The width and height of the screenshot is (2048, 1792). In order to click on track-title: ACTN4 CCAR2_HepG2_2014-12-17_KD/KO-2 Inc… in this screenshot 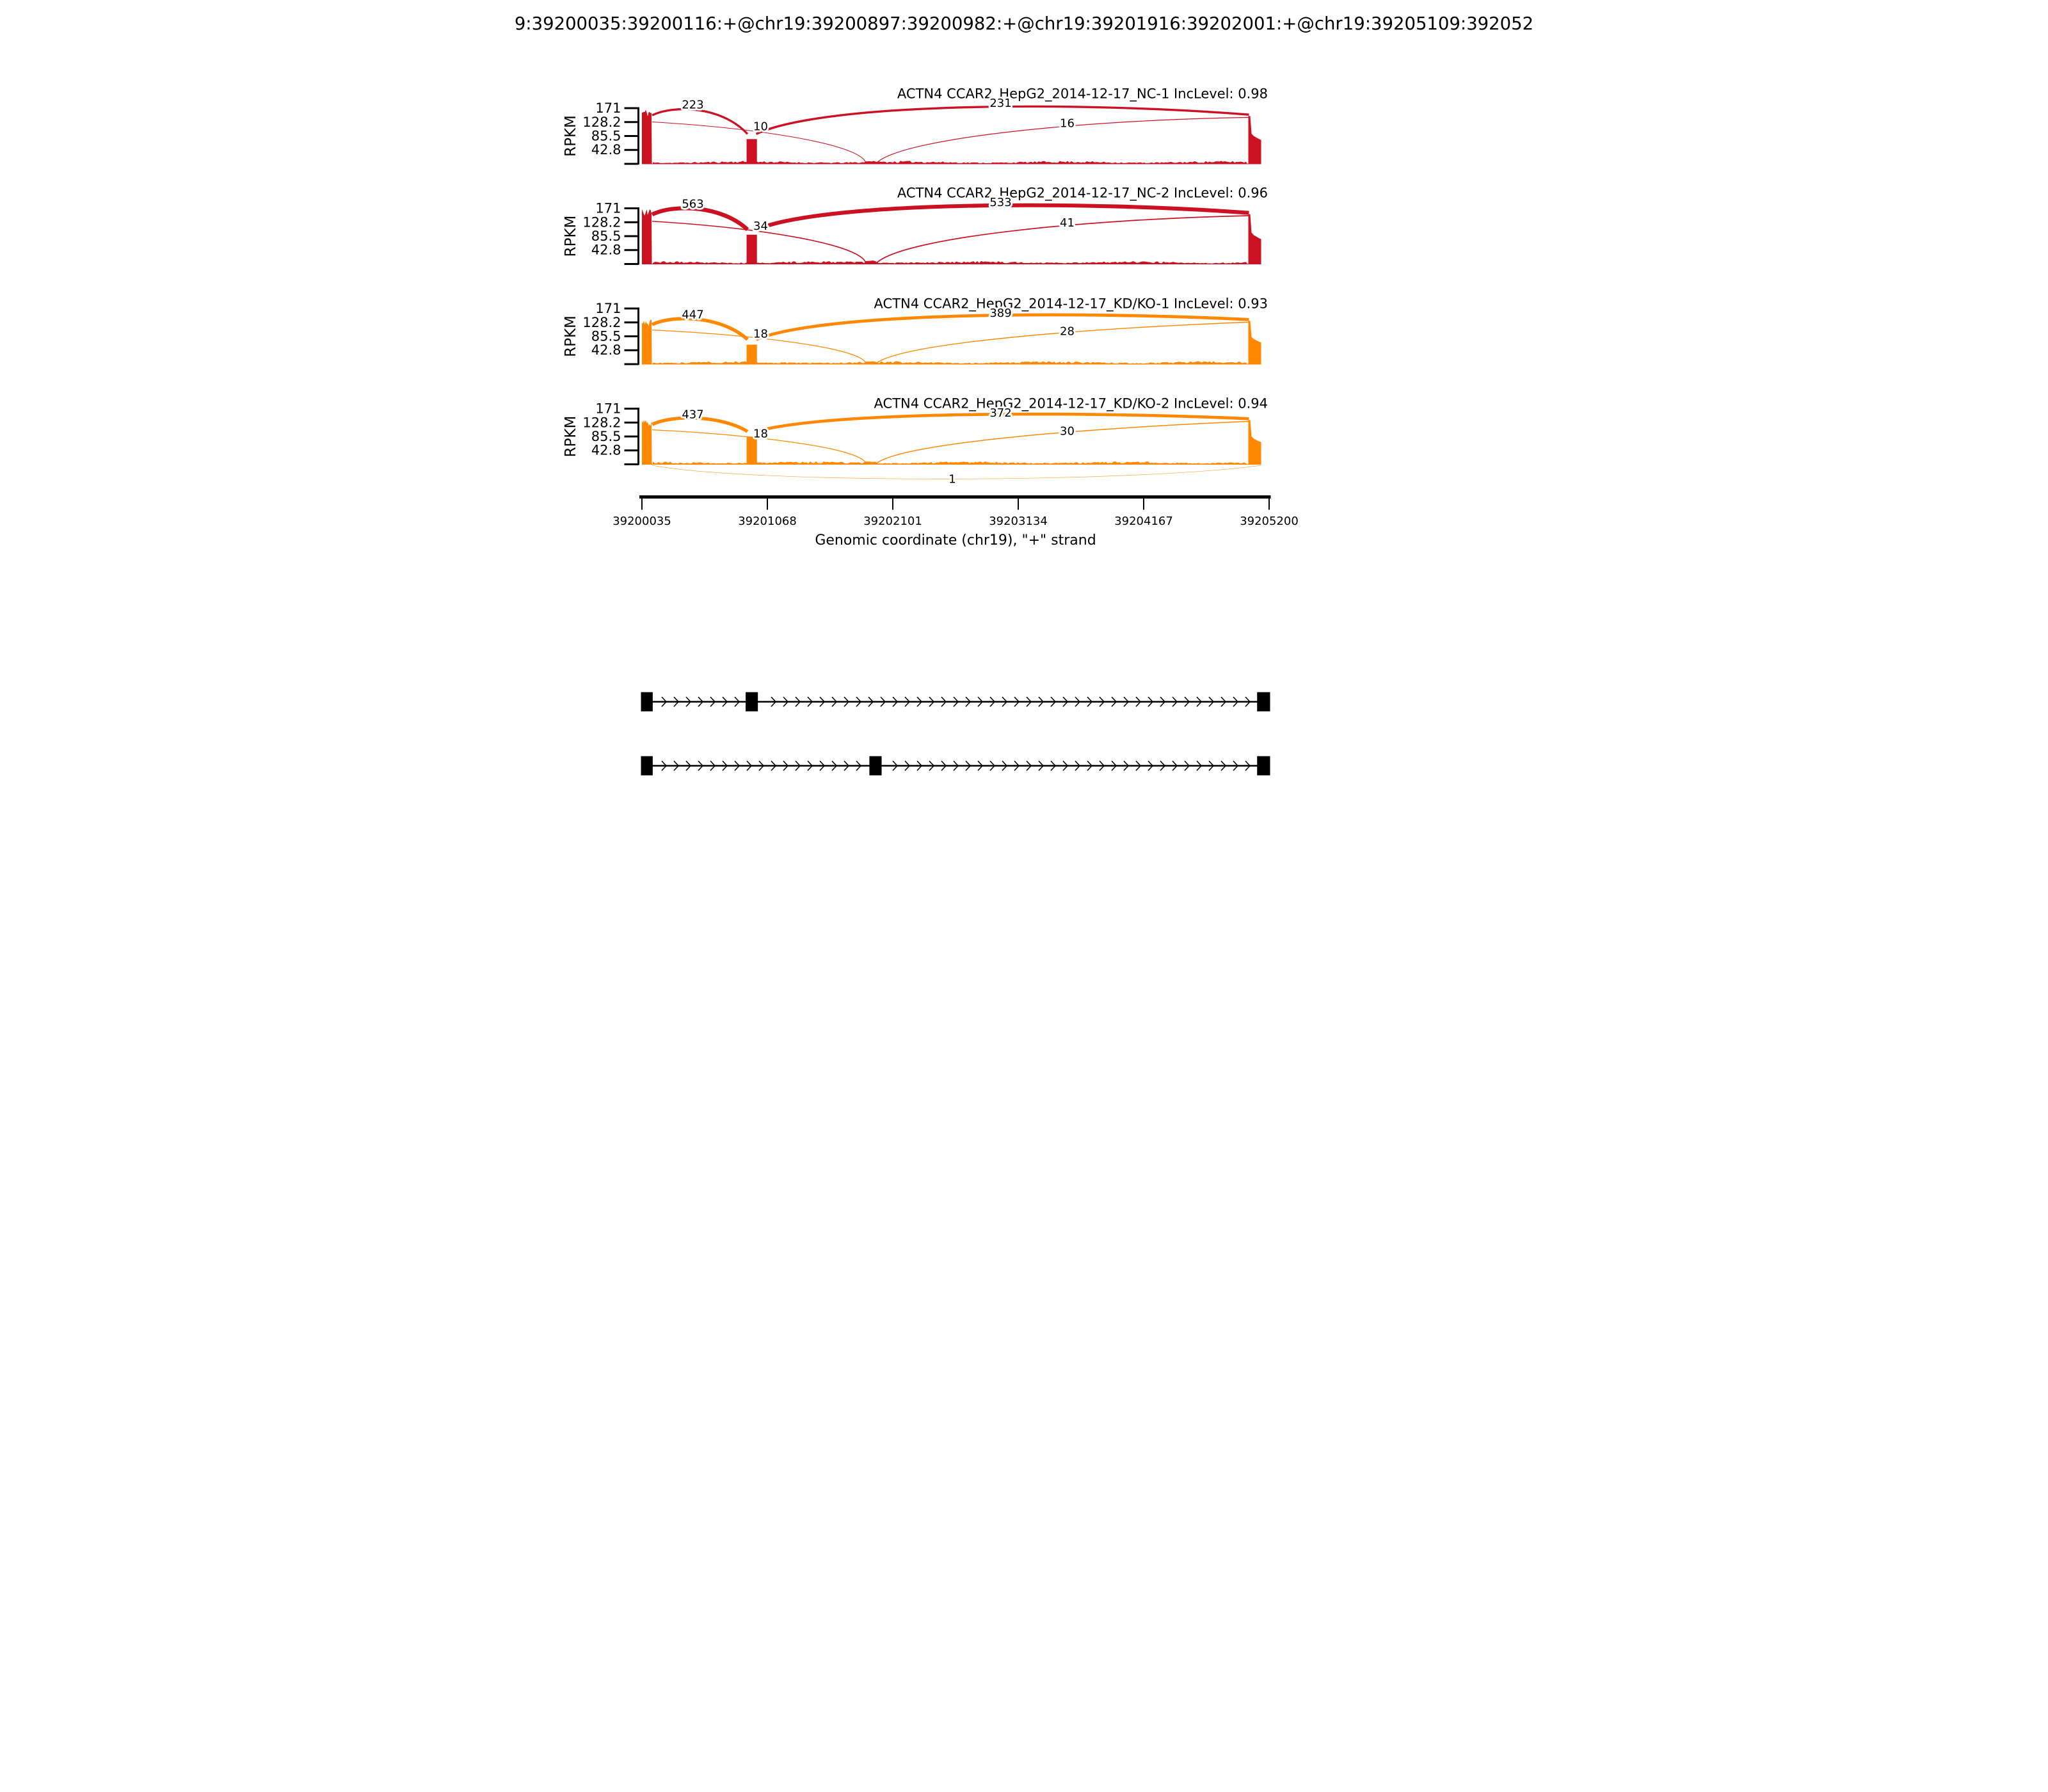, I will do `click(1071, 404)`.